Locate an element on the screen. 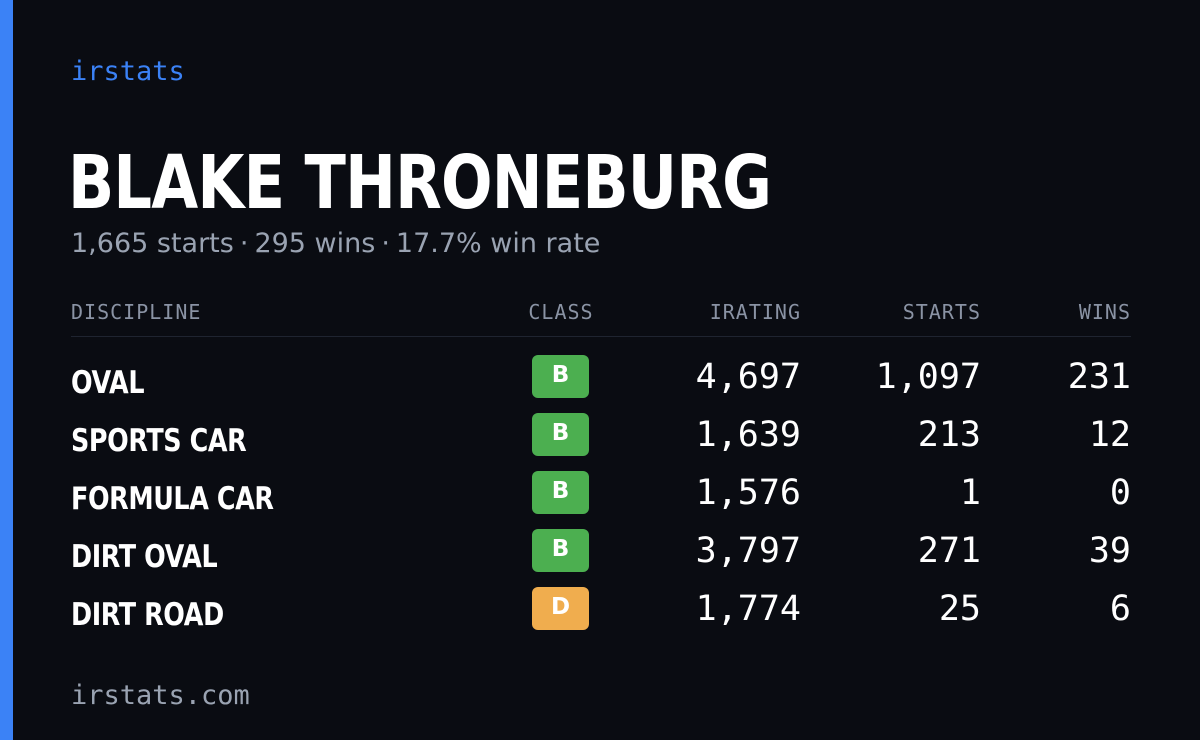 The width and height of the screenshot is (1200, 740). irating-value: 1,774 is located at coordinates (748, 609).